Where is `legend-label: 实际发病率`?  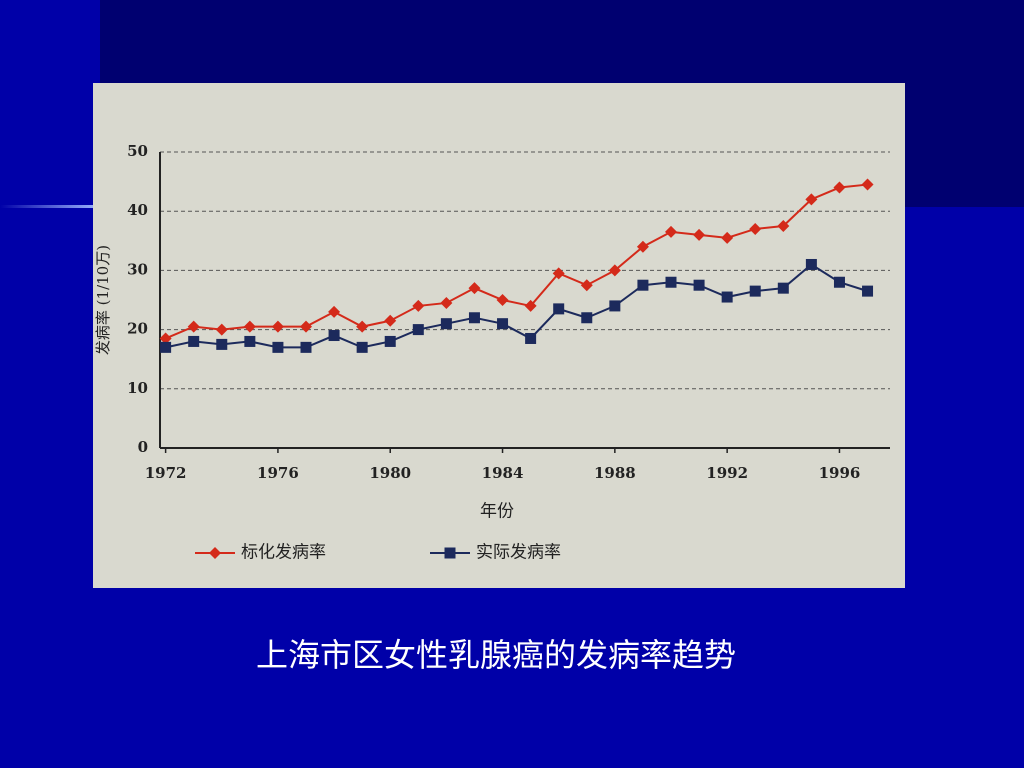
legend-label: 实际发病率 is located at coordinates (518, 553).